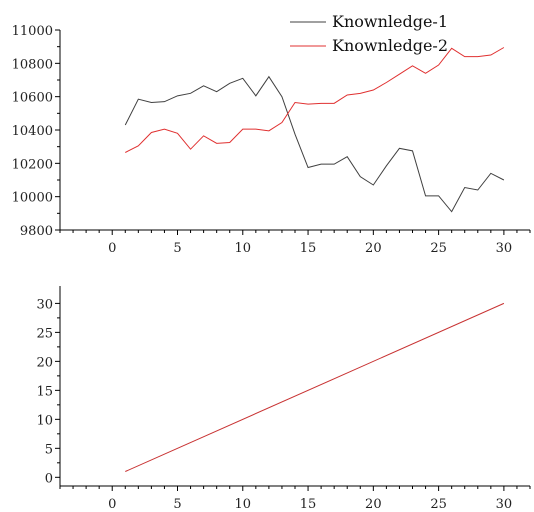 This screenshot has width=534, height=512. Describe the element at coordinates (49, 478) in the screenshot. I see `y-tick-label: 0` at that location.